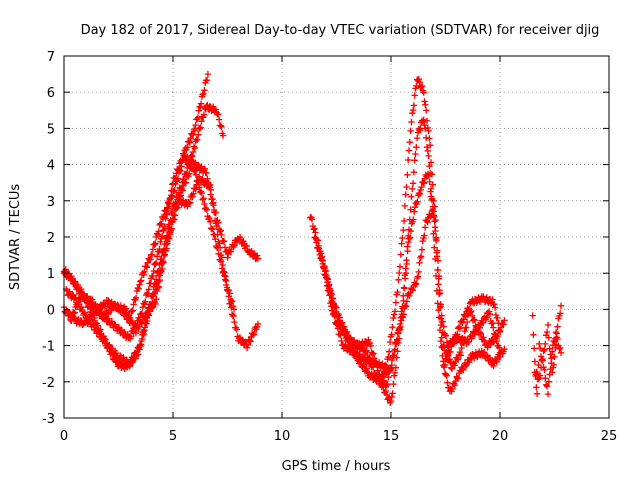 The height and width of the screenshot is (480, 640). I want to click on y-tick-label: 3, so click(51, 202).